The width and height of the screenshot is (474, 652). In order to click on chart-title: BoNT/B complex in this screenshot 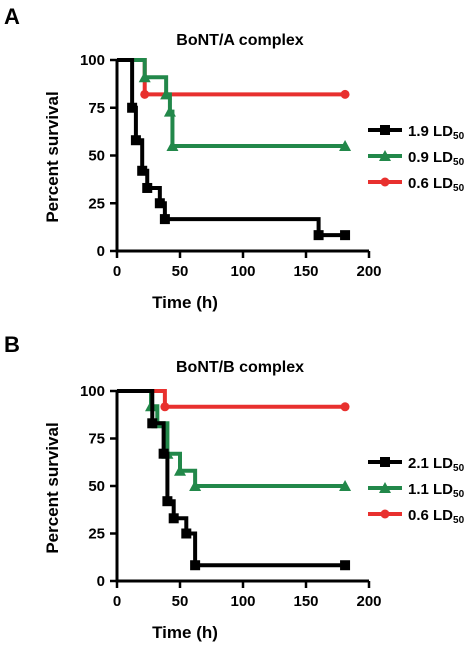, I will do `click(240, 367)`.